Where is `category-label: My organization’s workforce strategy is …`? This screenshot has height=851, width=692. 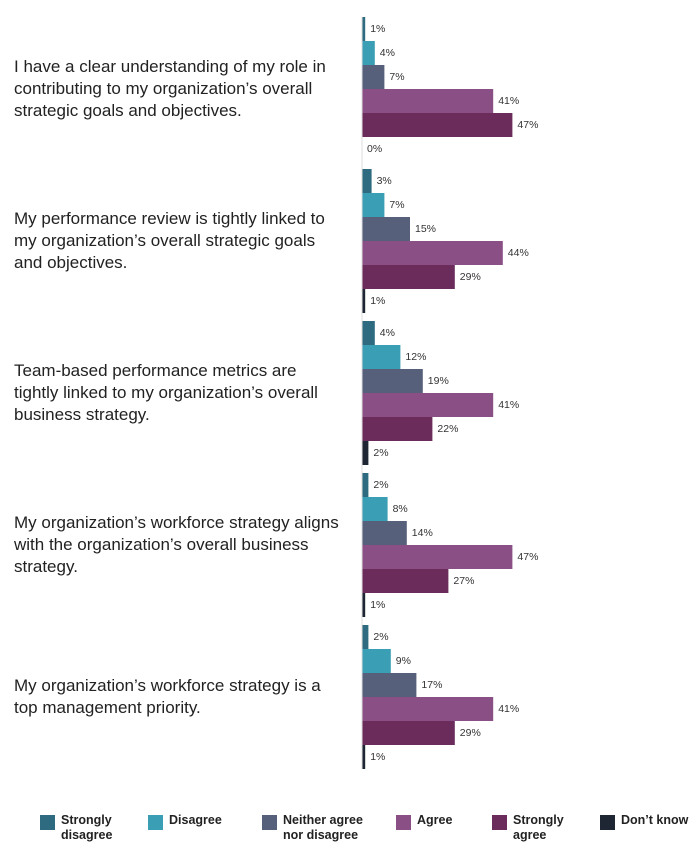
category-label: My organization’s workforce strategy is … is located at coordinates (167, 696).